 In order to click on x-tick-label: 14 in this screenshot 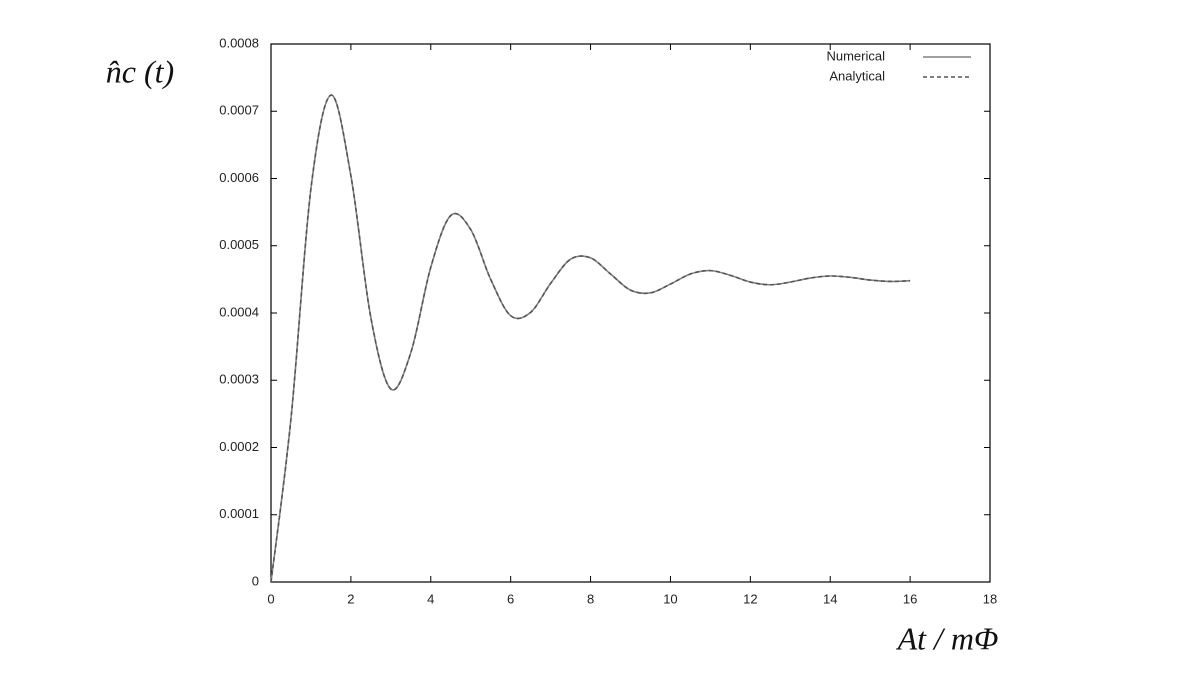, I will do `click(830, 598)`.